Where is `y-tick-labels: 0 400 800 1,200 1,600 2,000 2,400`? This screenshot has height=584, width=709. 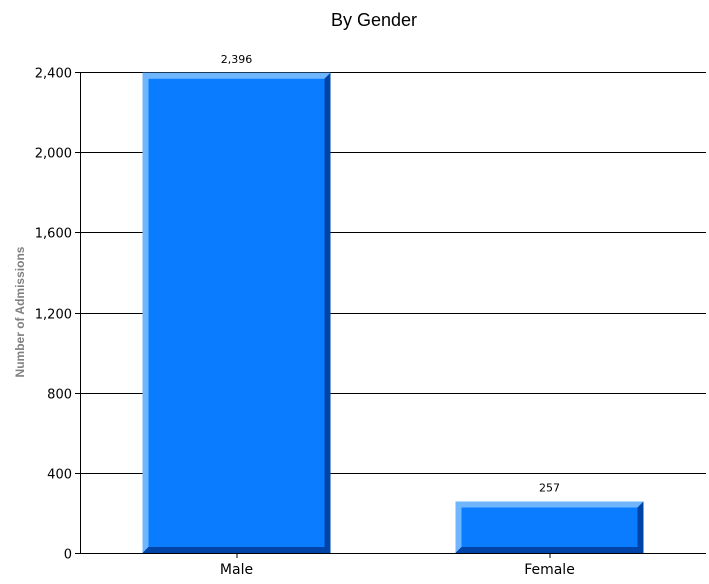 y-tick-labels: 0 400 800 1,200 1,600 2,000 2,400 is located at coordinates (53, 315).